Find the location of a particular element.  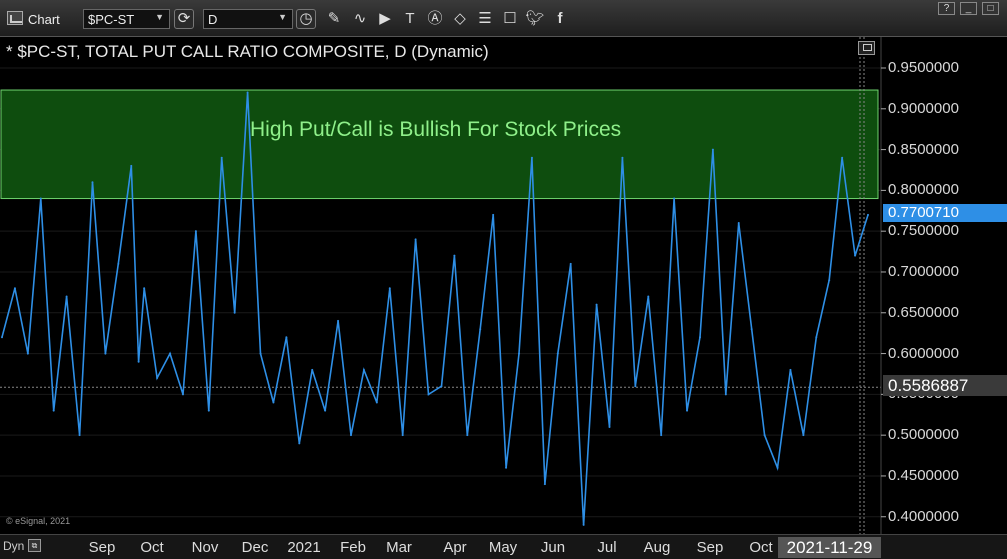

tick-label: 0.4000000 is located at coordinates (923, 516).